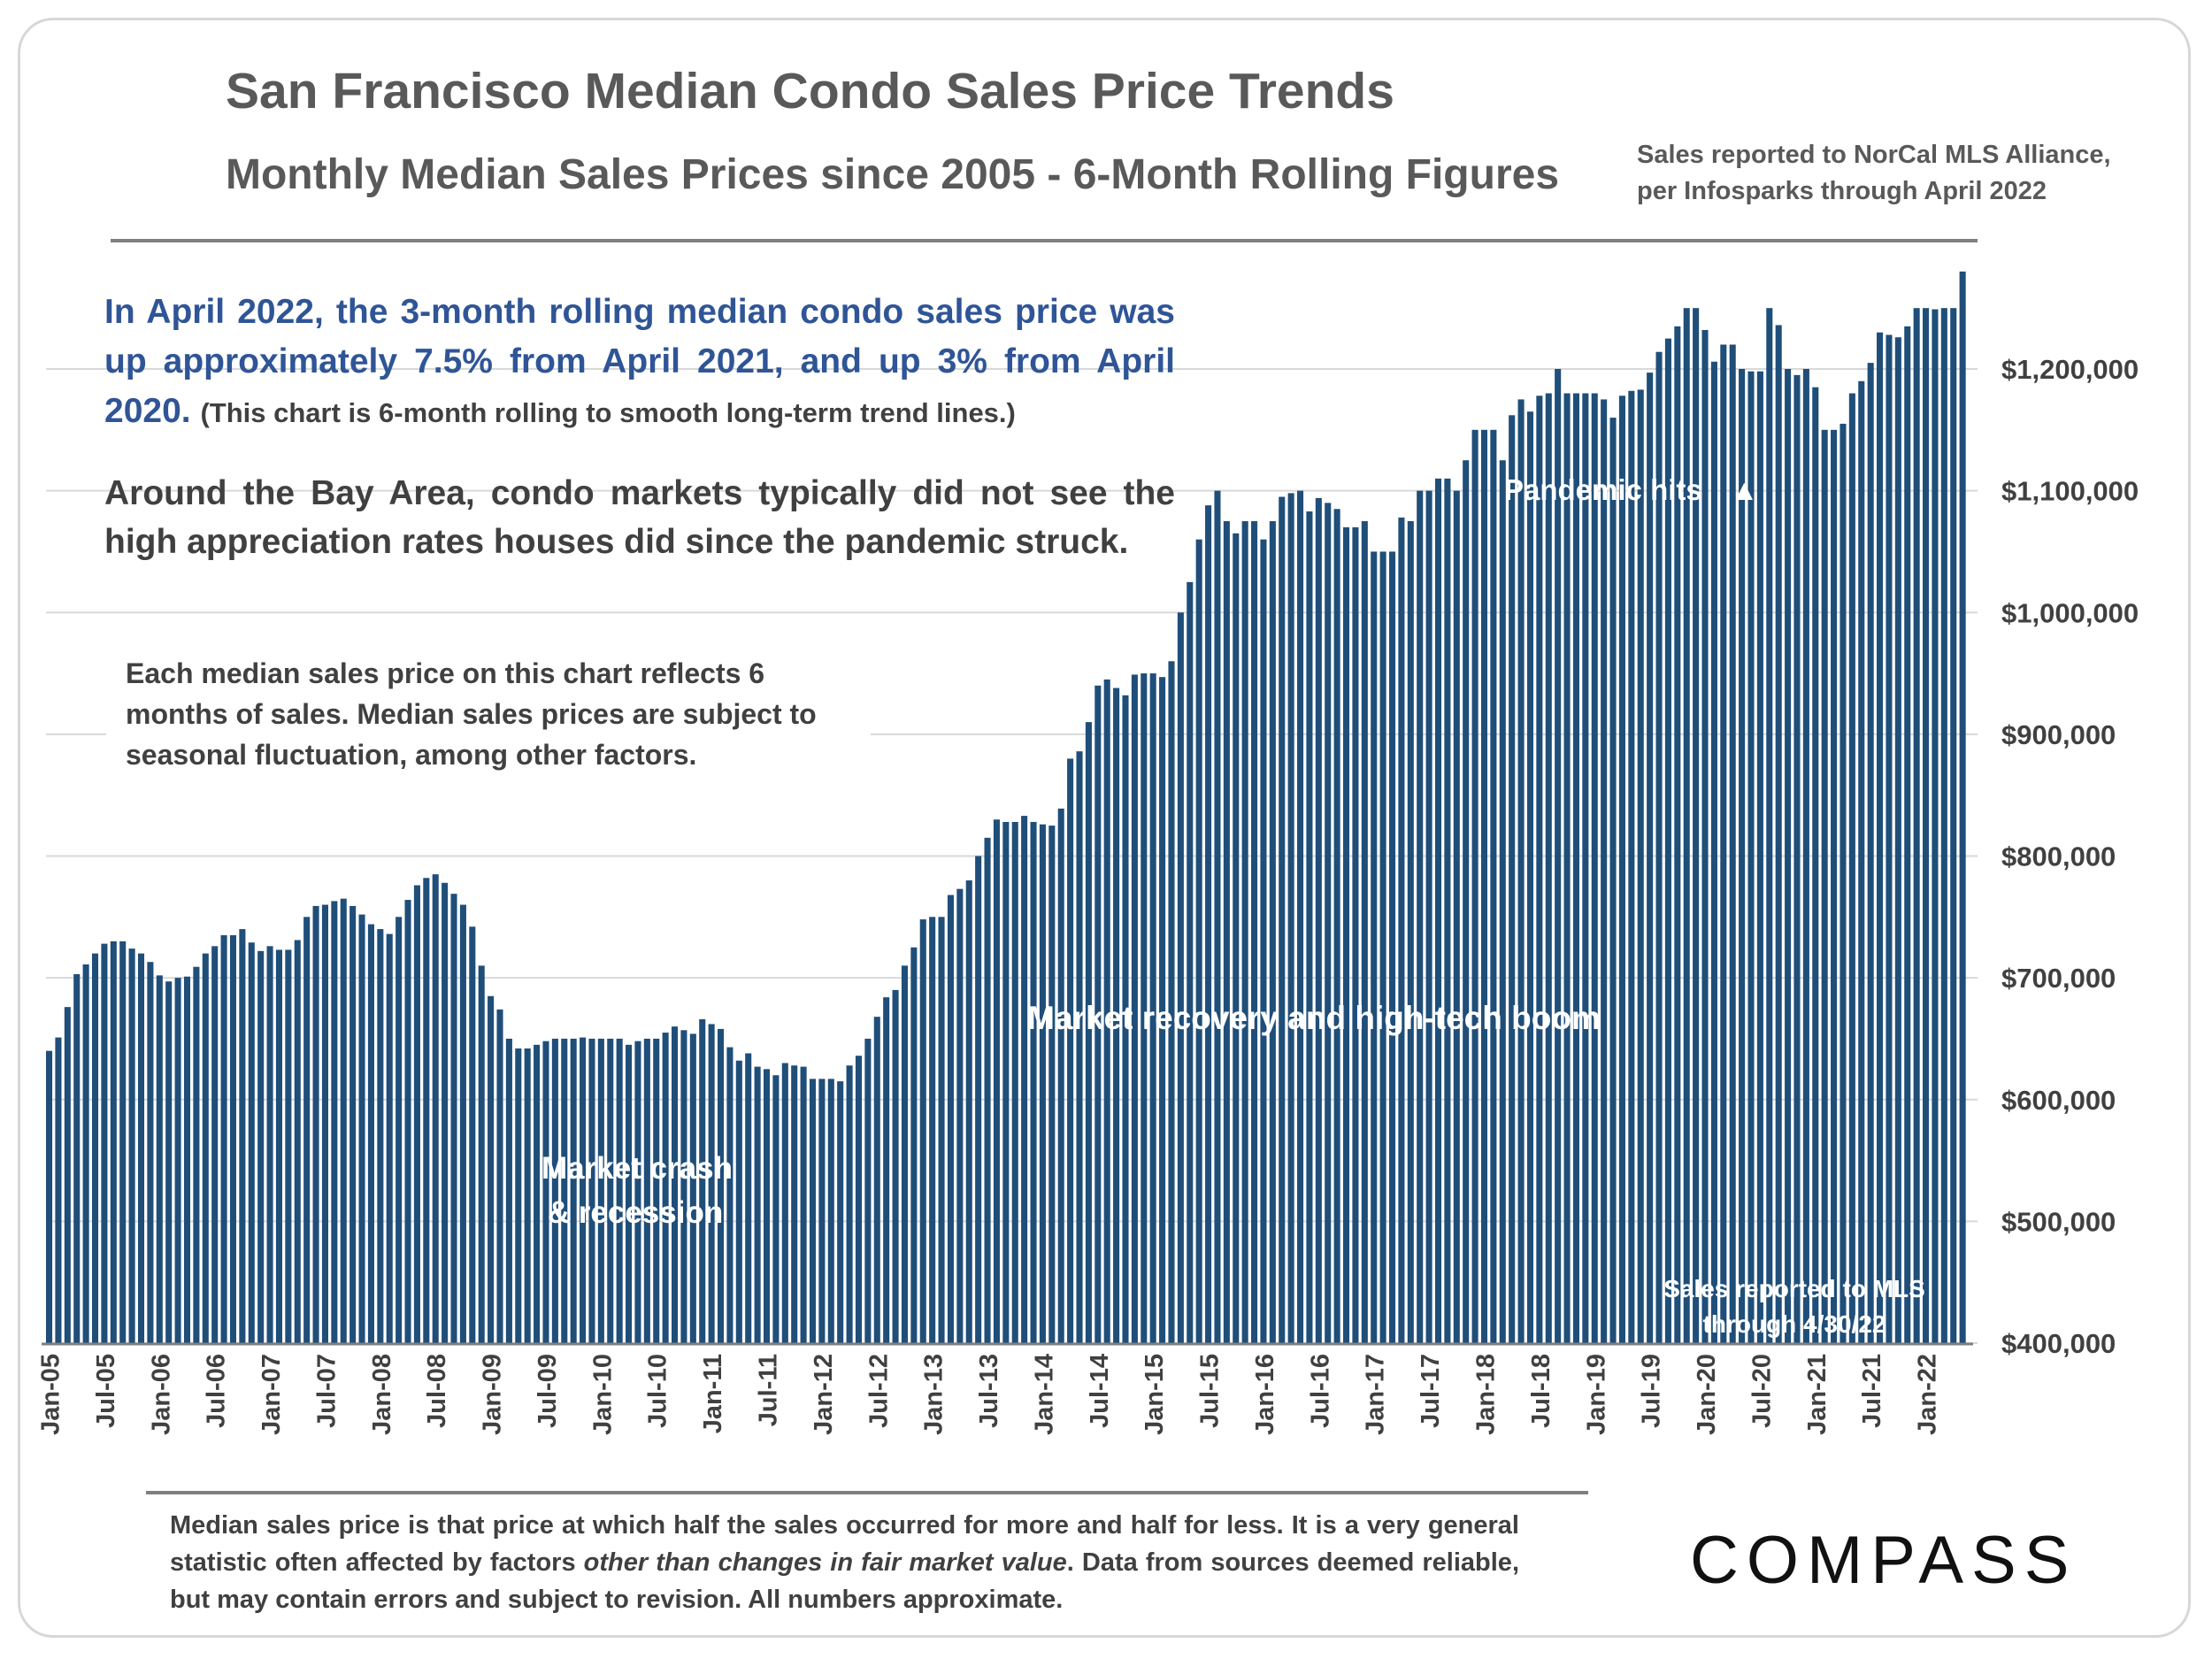 This screenshot has width=2212, height=1659. I want to click on x-tick-label: Jul-08, so click(437, 1391).